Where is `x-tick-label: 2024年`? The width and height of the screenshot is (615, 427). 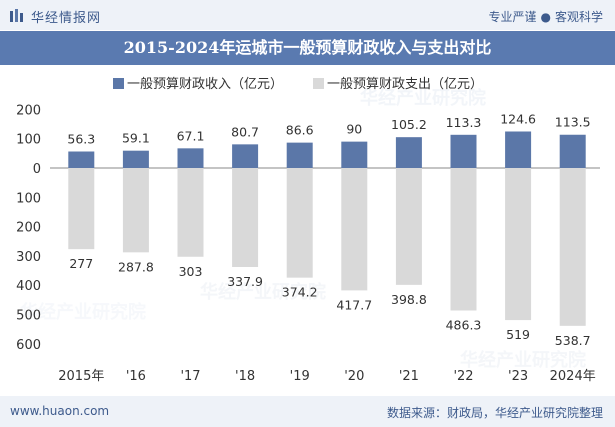
x-tick-label: 2024年 is located at coordinates (573, 376).